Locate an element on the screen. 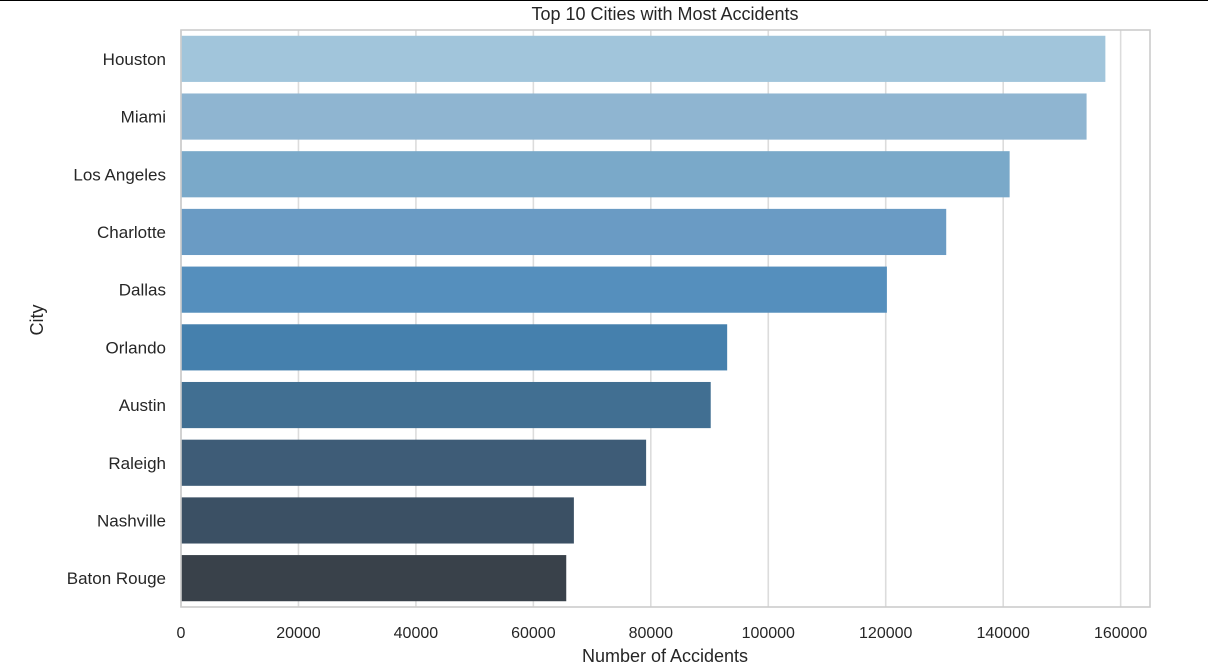 Image resolution: width=1208 pixels, height=665 pixels. y-tick-label: Orlando is located at coordinates (136, 347).